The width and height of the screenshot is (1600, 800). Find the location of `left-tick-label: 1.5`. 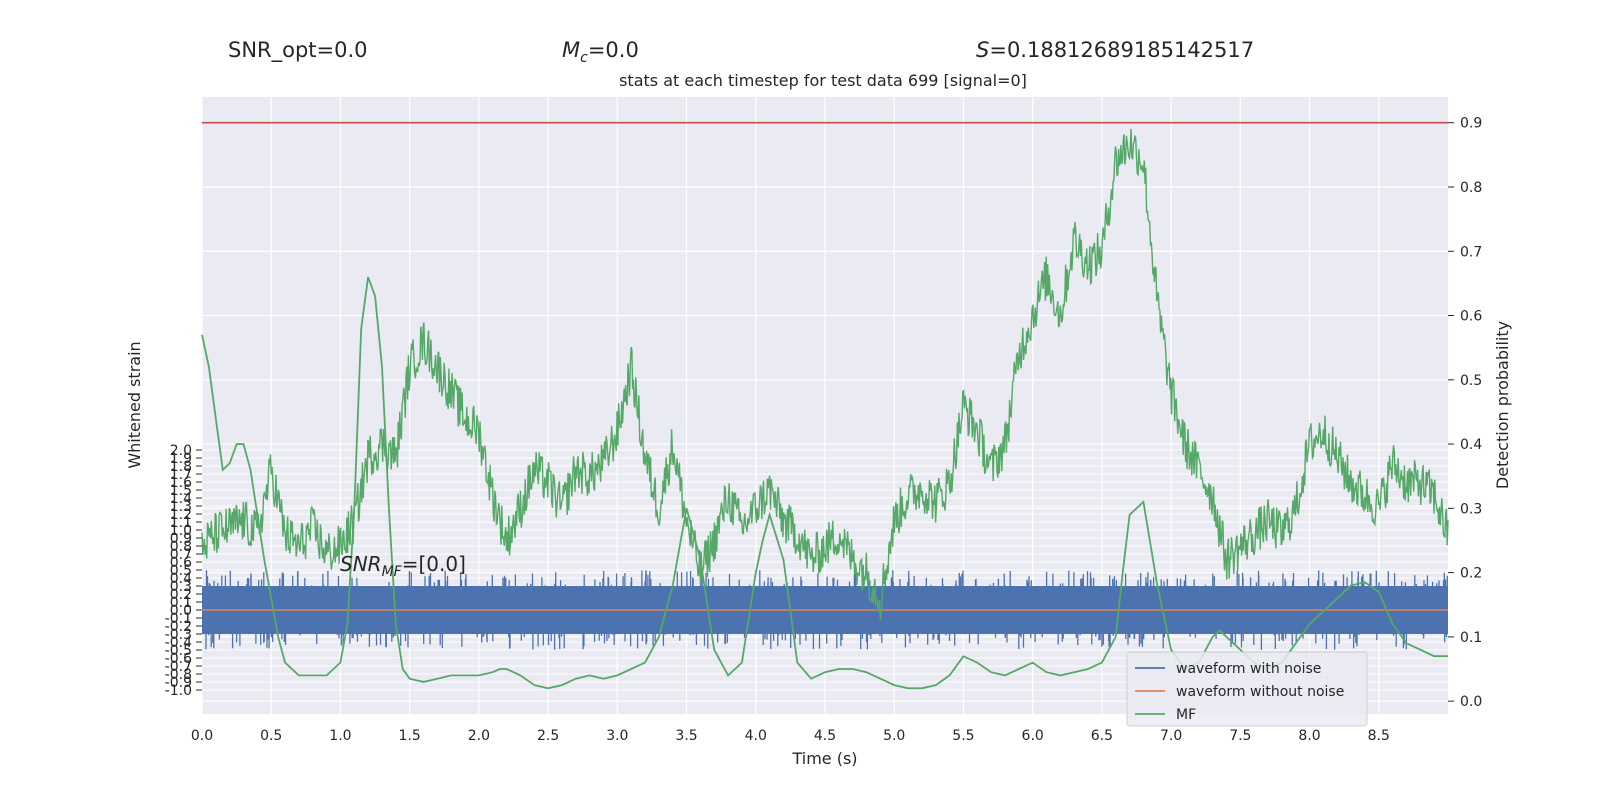

left-tick-label: 1.5 is located at coordinates (181, 491).